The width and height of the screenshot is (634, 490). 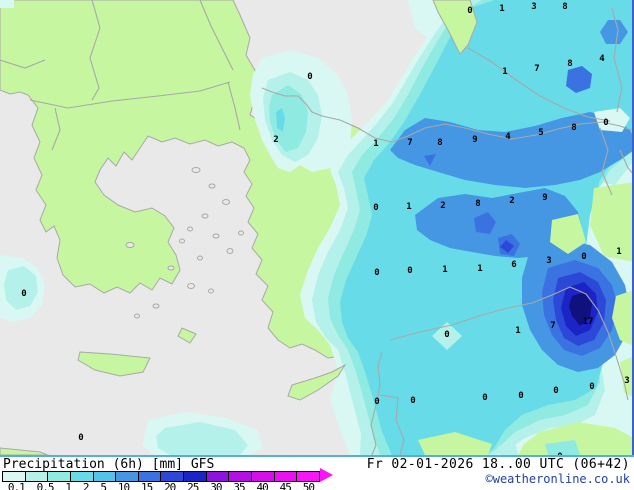 What do you see at coordinates (184, 243) in the screenshot?
I see `aegean-island-specks` at bounding box center [184, 243].